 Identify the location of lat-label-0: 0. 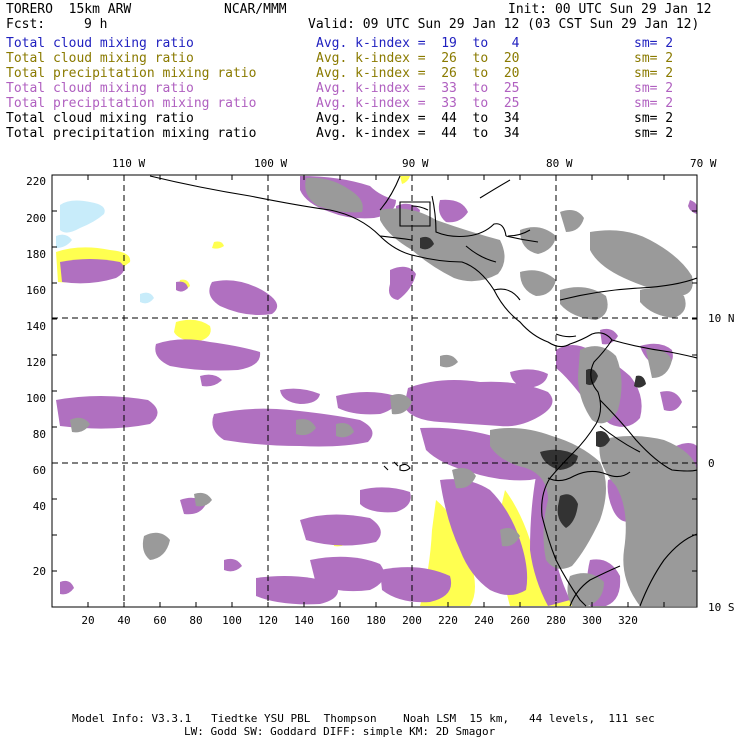
(711, 463).